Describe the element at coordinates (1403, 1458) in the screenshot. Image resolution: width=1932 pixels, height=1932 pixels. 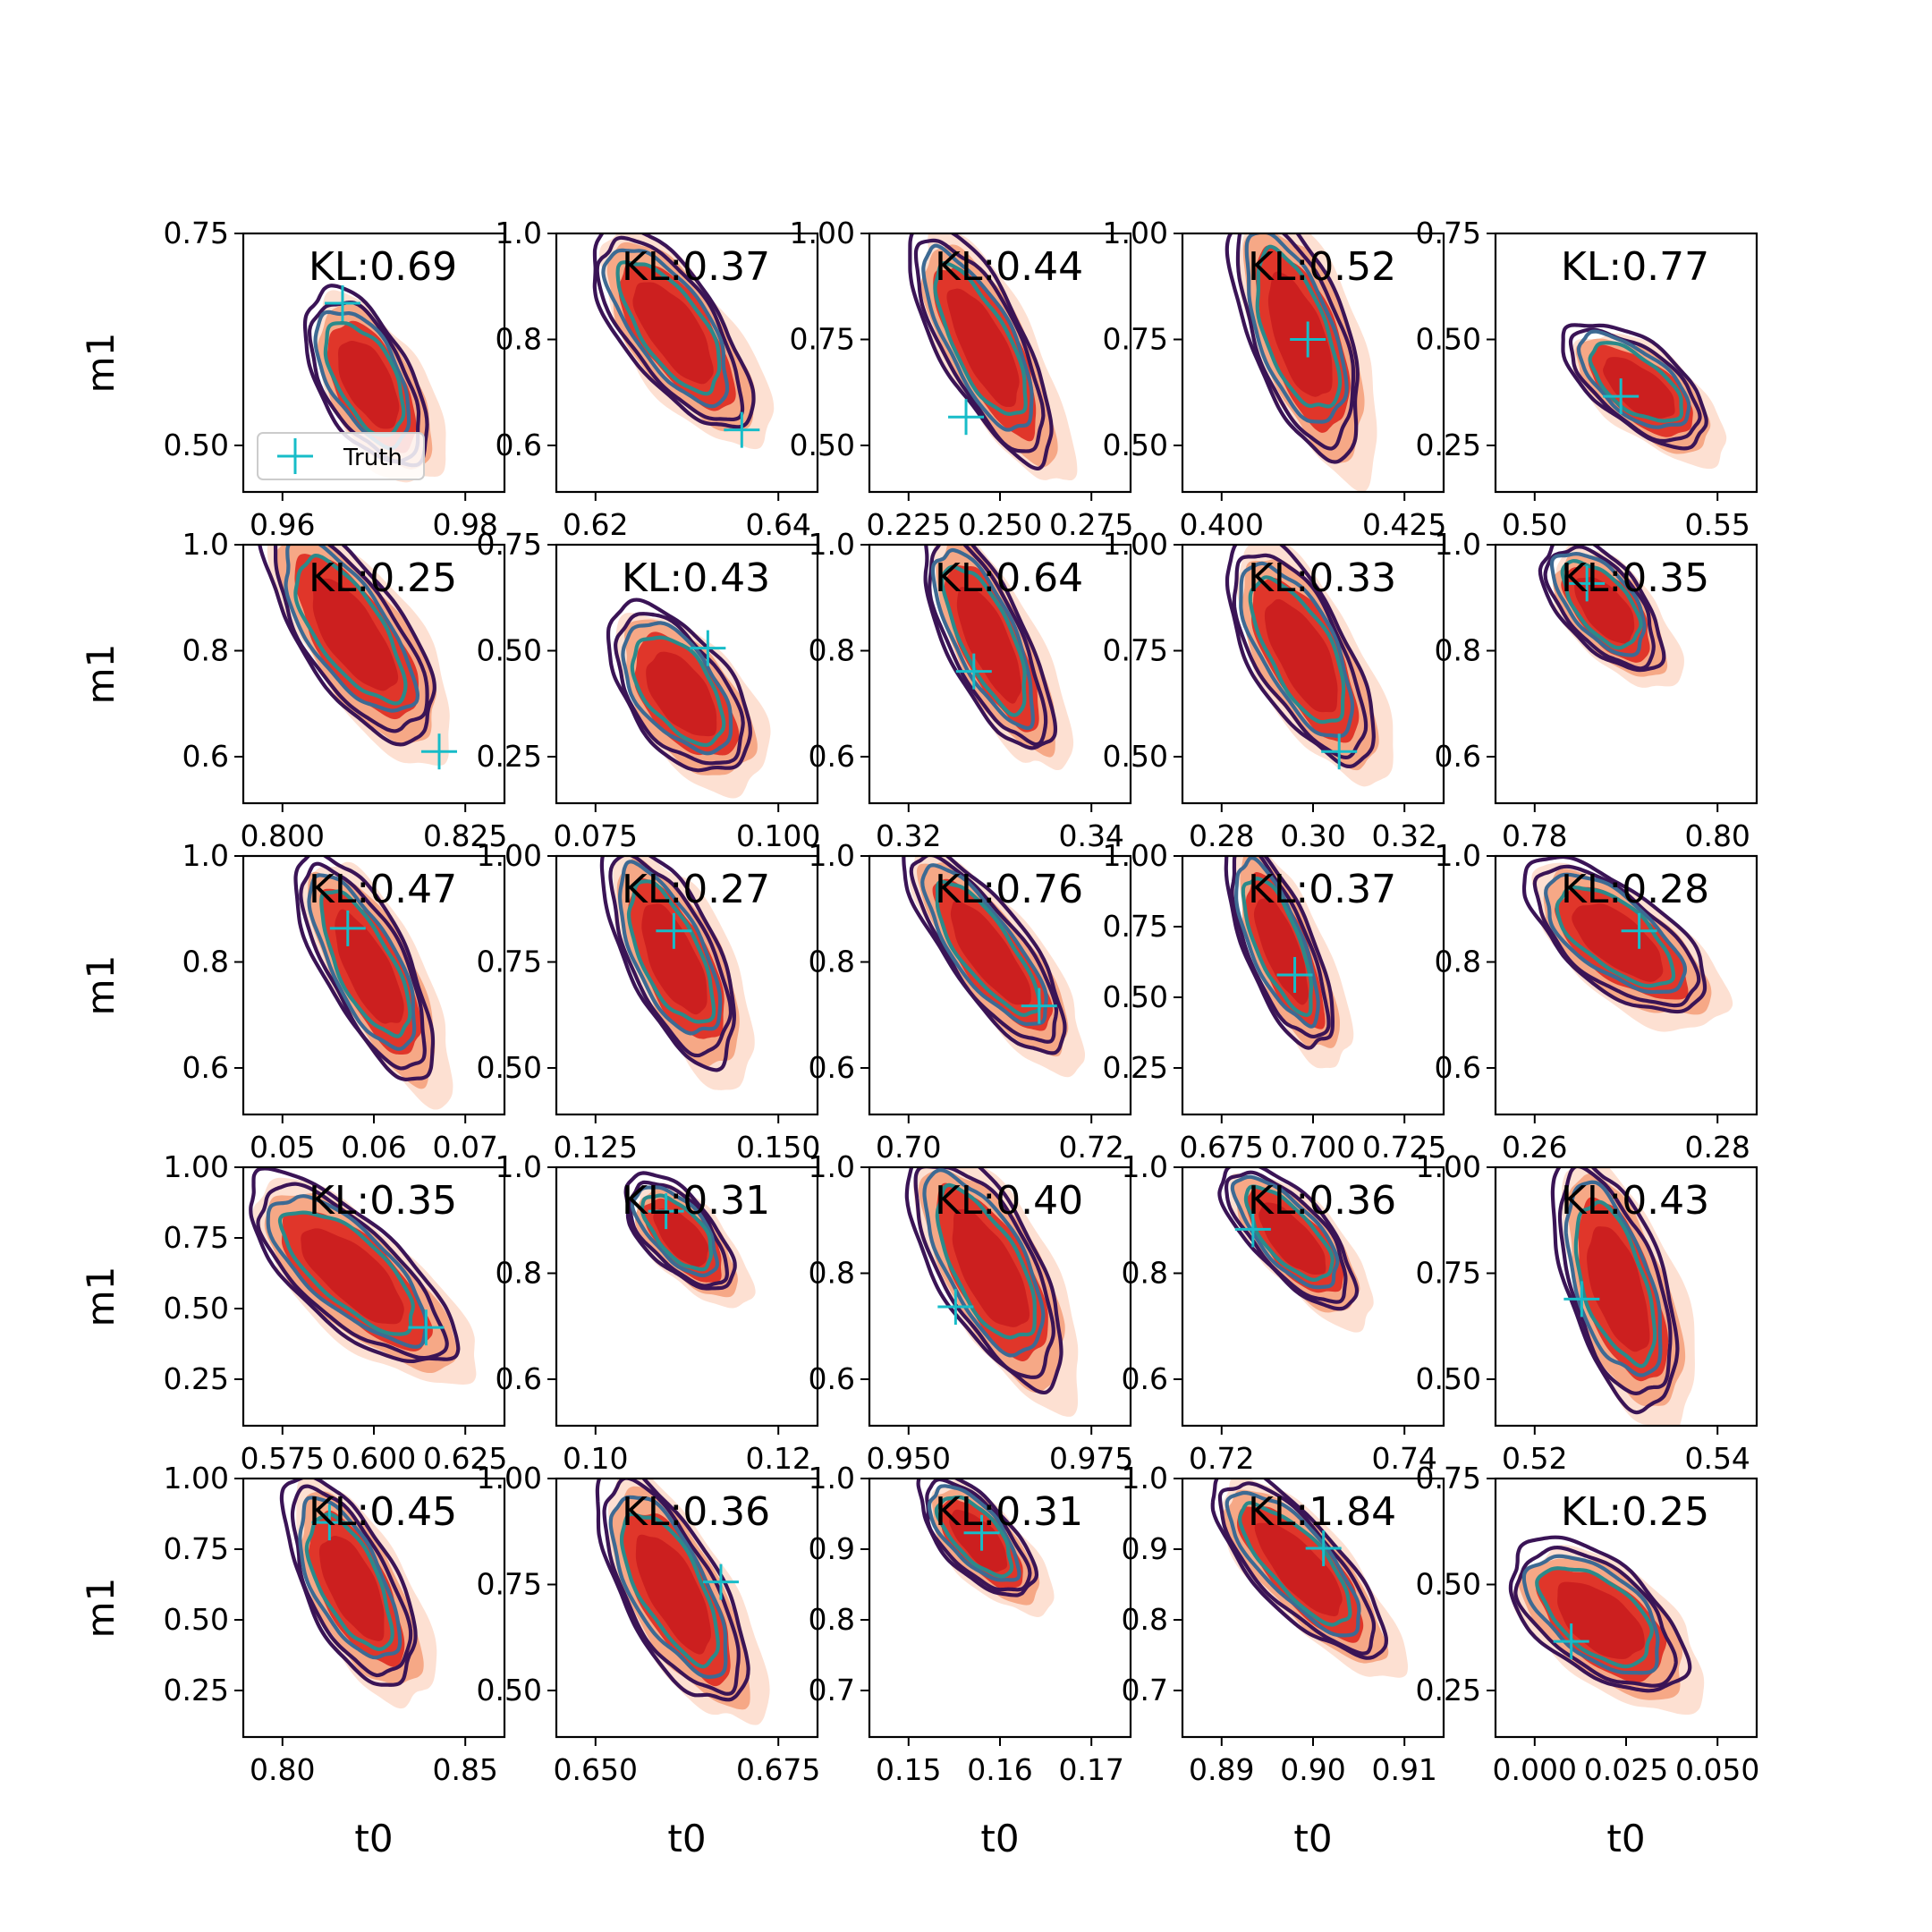
I see `x-tick-label: 0.74` at that location.